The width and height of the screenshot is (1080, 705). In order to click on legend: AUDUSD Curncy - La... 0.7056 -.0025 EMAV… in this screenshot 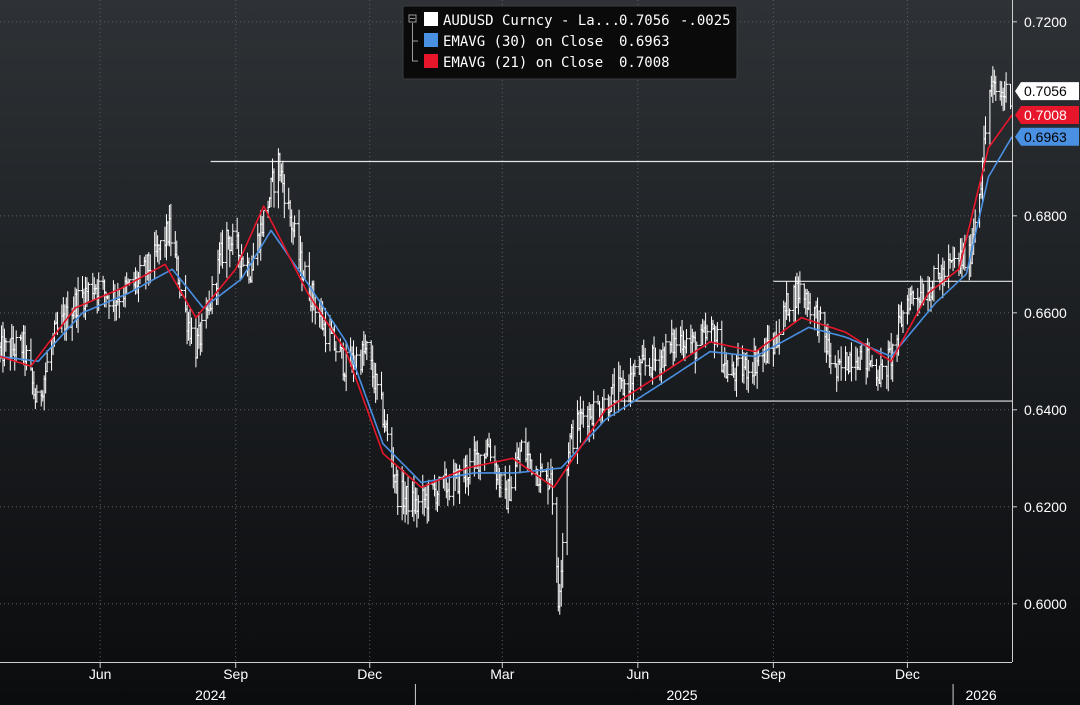, I will do `click(570, 42)`.